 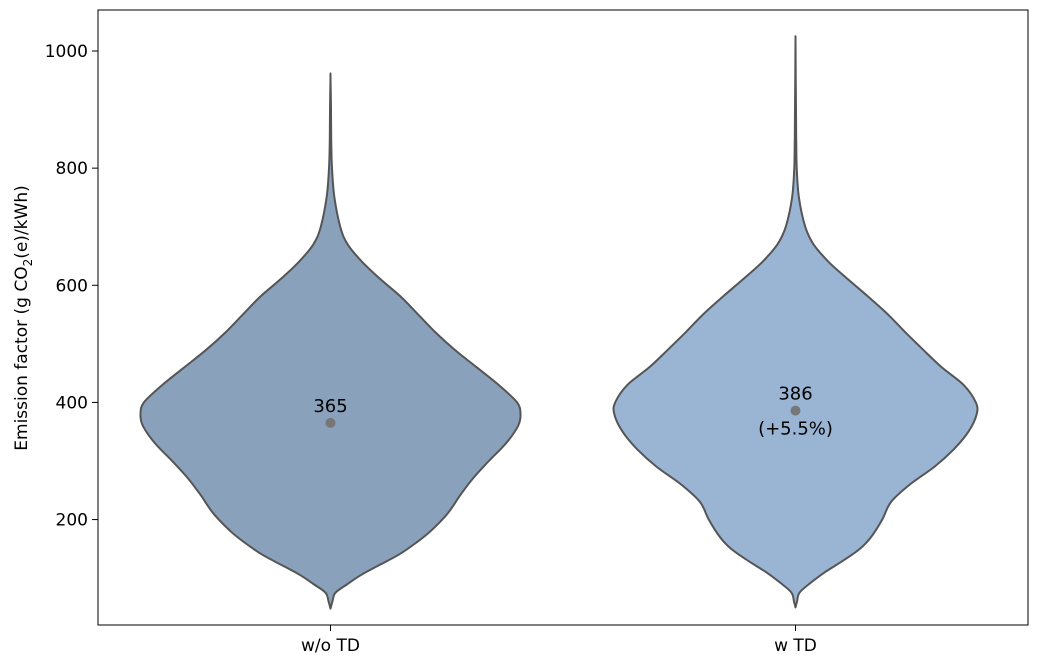 I want to click on y-tick-label: 600, so click(x=72, y=286).